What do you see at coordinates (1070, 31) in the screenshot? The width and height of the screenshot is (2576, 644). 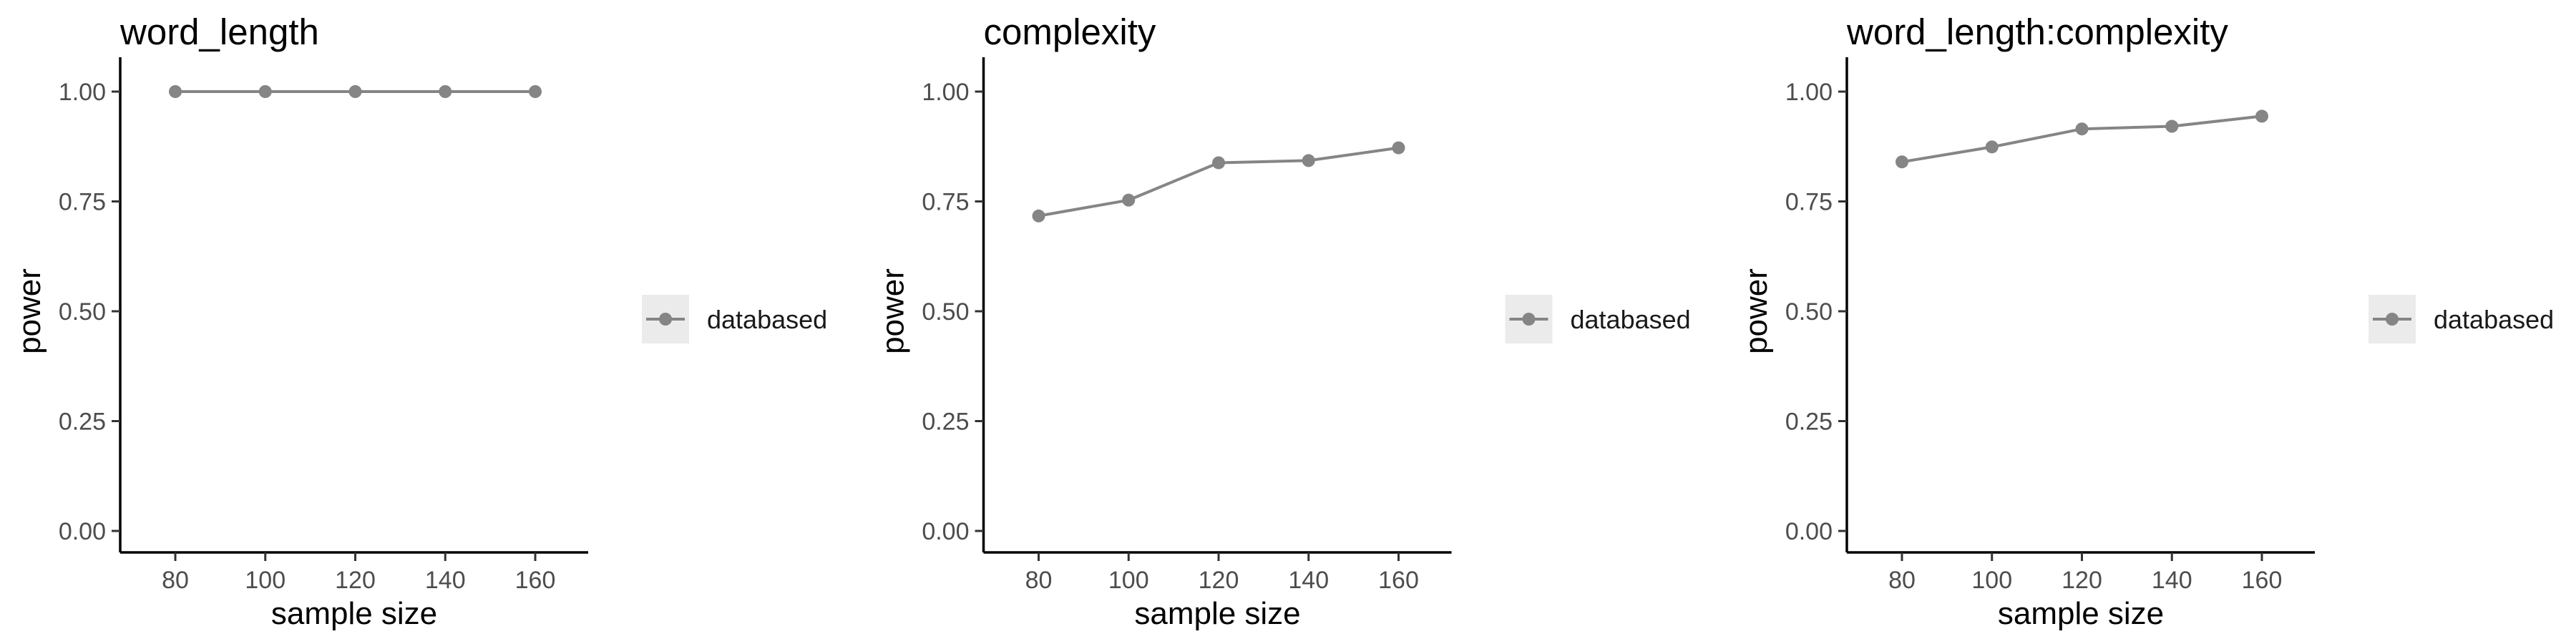 I see `panel-title: complexity` at bounding box center [1070, 31].